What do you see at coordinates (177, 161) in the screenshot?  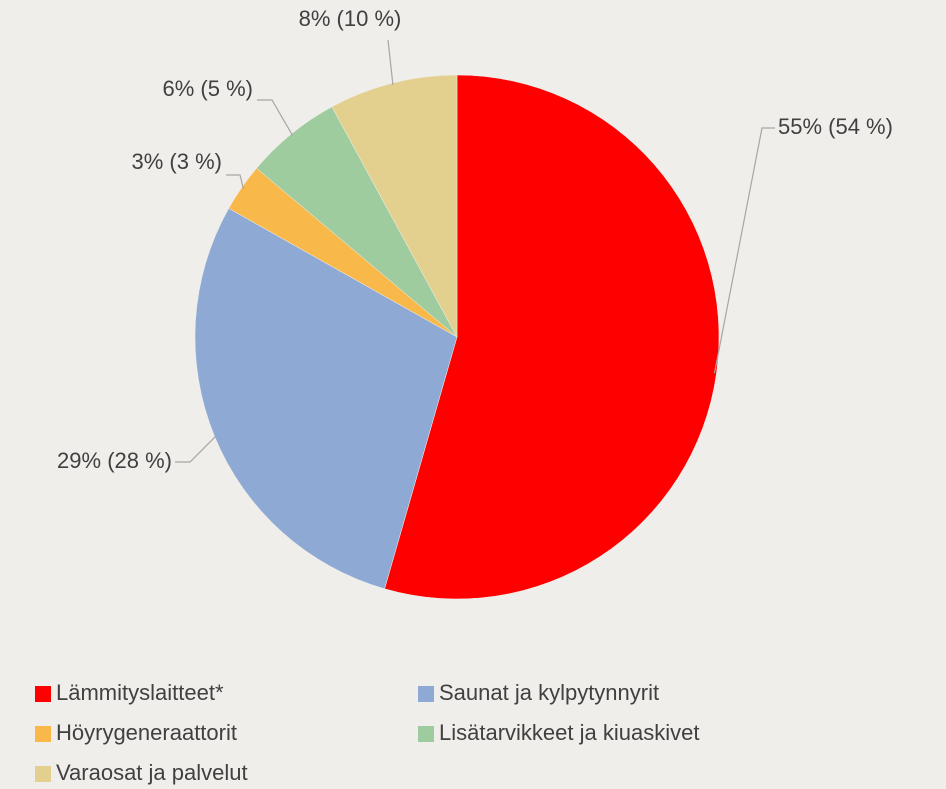 I see `data-label: 3% (3 %)` at bounding box center [177, 161].